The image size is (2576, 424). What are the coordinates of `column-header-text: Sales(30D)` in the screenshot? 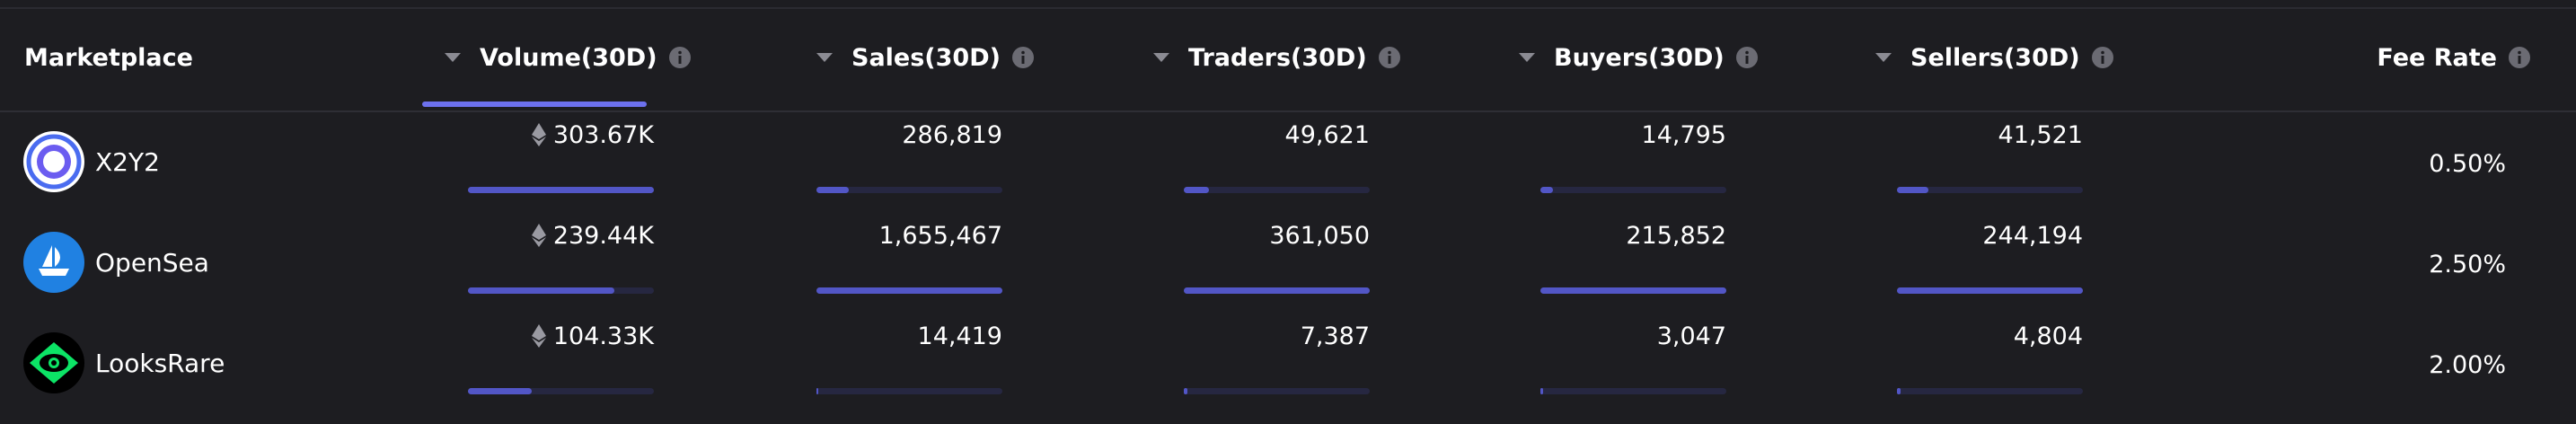 It's located at (926, 58).